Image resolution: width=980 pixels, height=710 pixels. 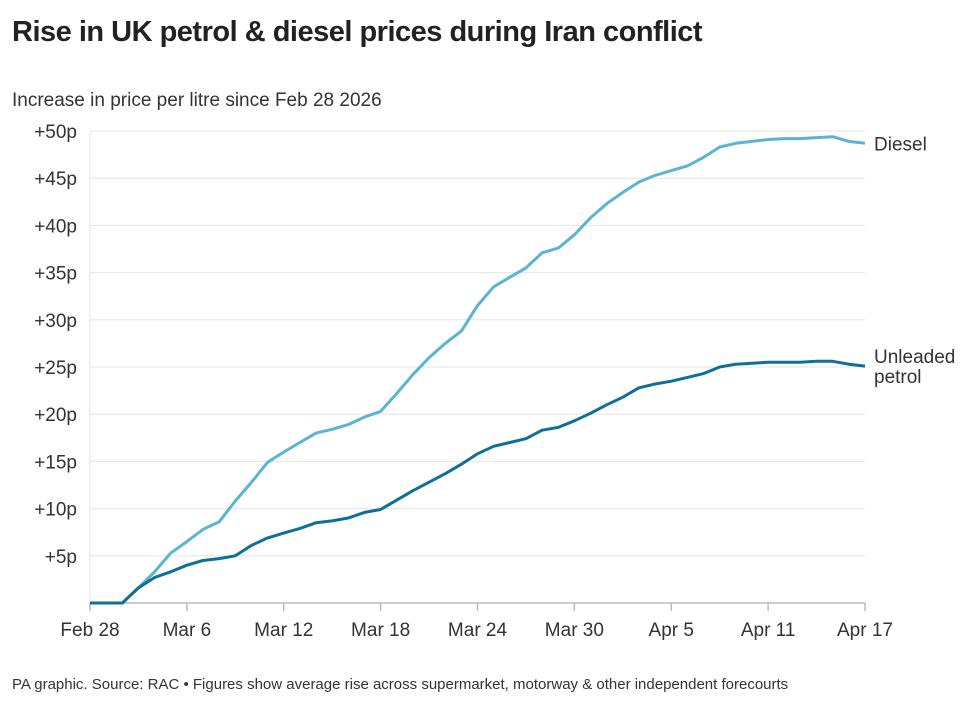 What do you see at coordinates (55, 179) in the screenshot?
I see `y-tick-label: +45p` at bounding box center [55, 179].